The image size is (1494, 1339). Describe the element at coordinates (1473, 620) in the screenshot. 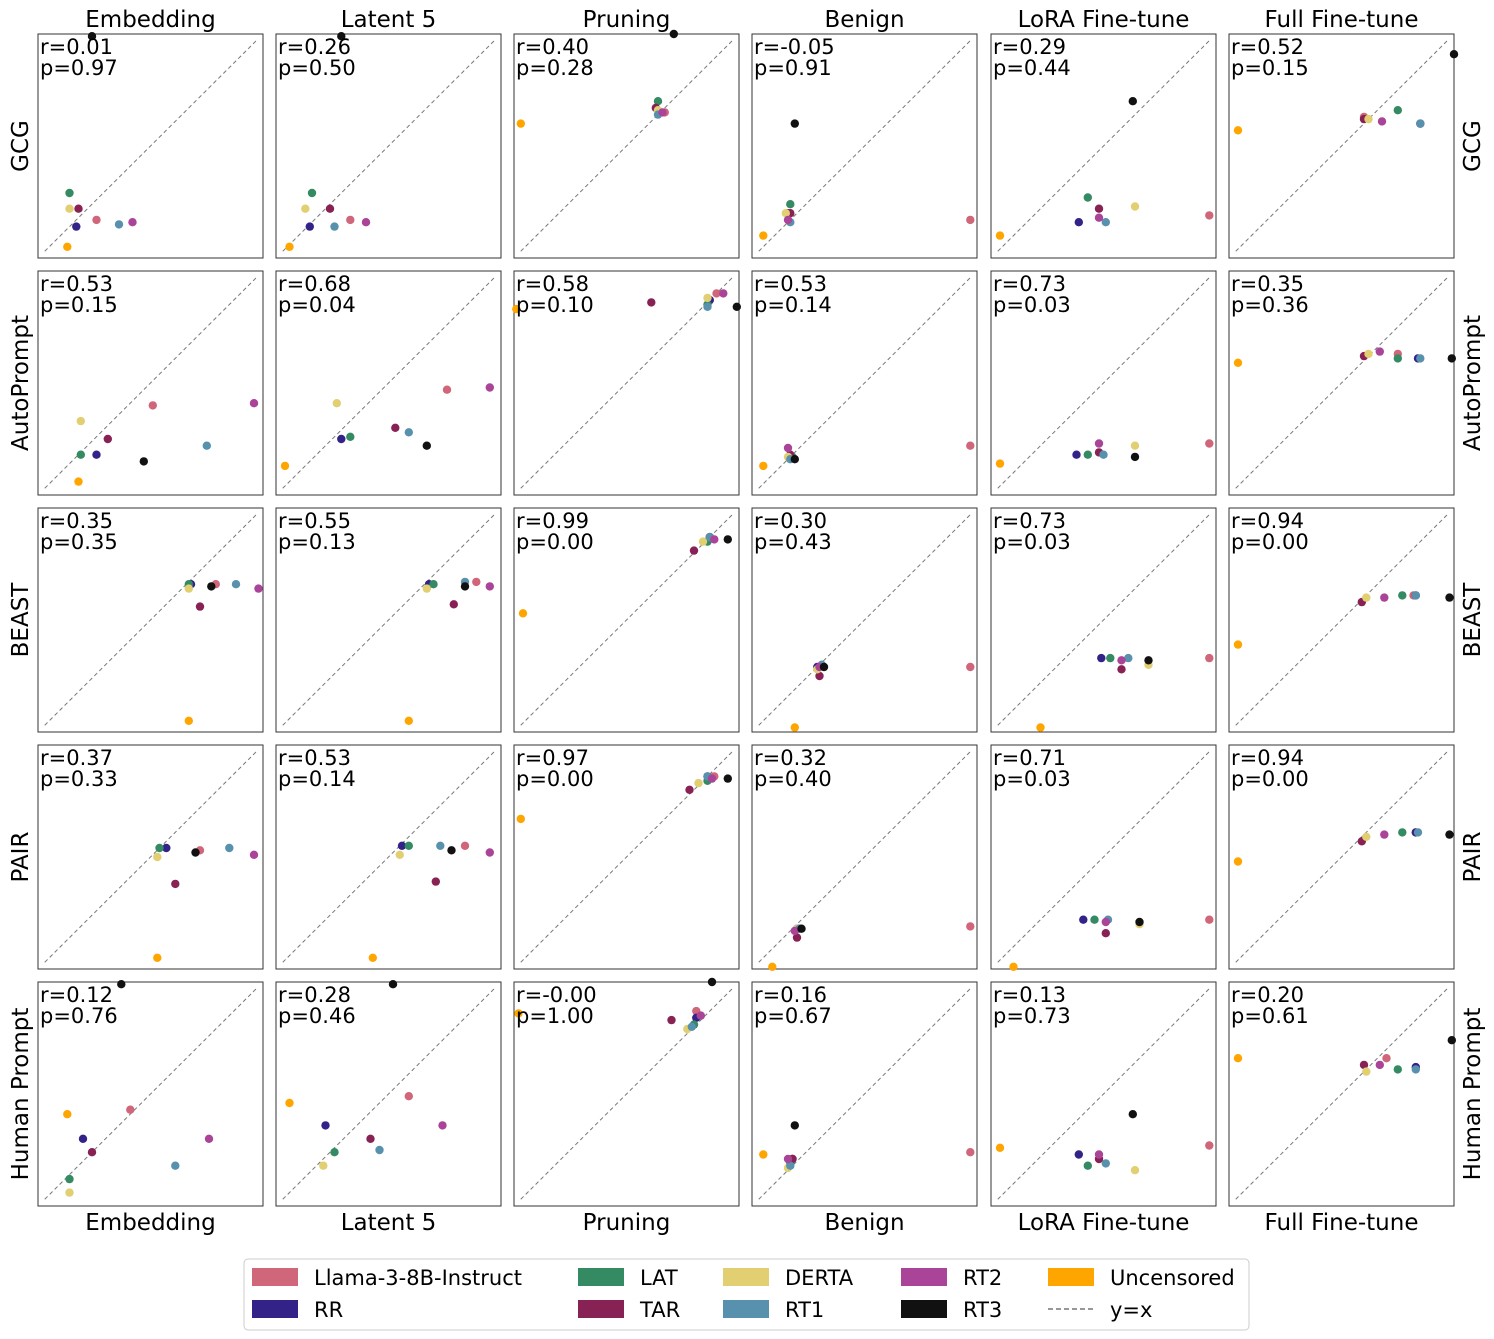

I see `row-label-right: BEAST` at that location.